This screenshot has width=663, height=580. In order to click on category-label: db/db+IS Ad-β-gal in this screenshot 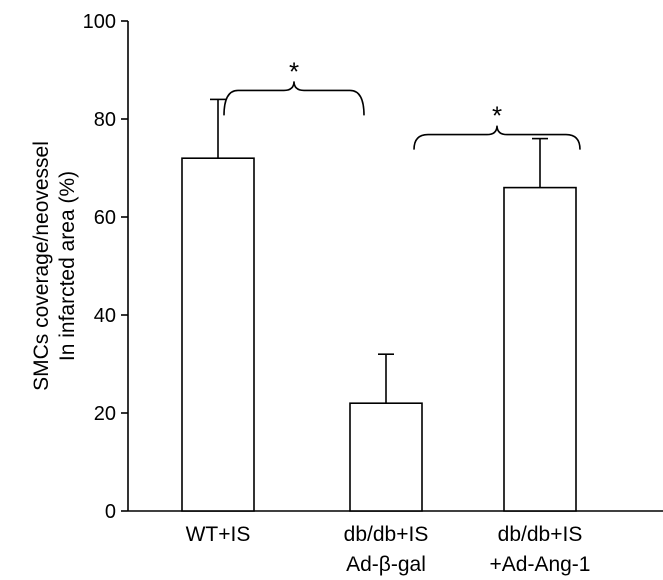, I will do `click(386, 549)`.